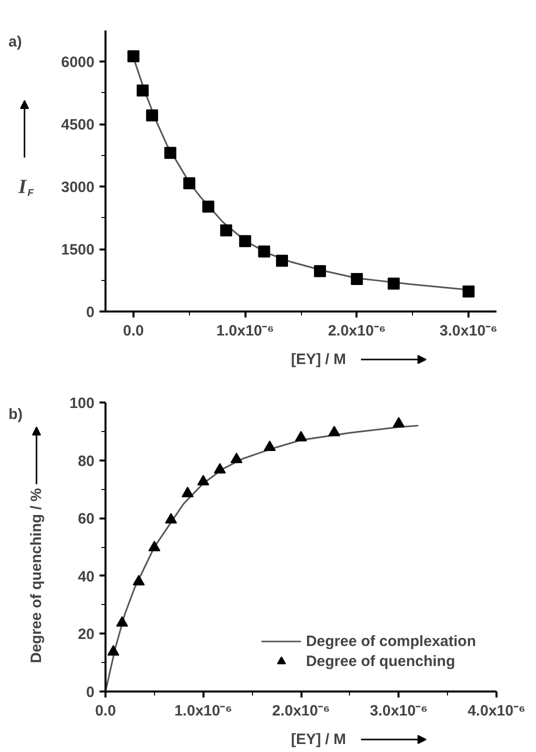 The image size is (536, 752). I want to click on y-tick-label: 6000, so click(78, 63).